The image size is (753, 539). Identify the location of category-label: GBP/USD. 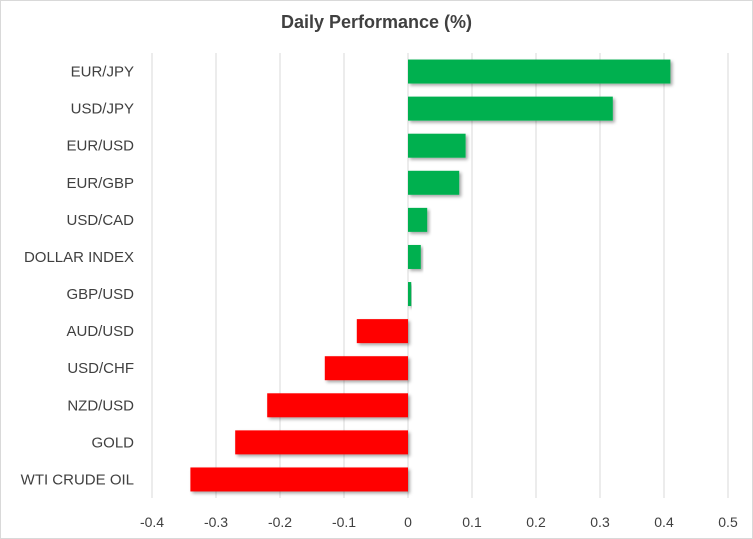
(100, 294).